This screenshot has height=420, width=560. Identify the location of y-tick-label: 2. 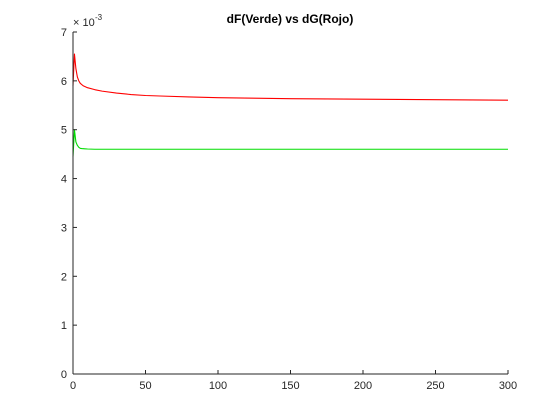
(64, 277).